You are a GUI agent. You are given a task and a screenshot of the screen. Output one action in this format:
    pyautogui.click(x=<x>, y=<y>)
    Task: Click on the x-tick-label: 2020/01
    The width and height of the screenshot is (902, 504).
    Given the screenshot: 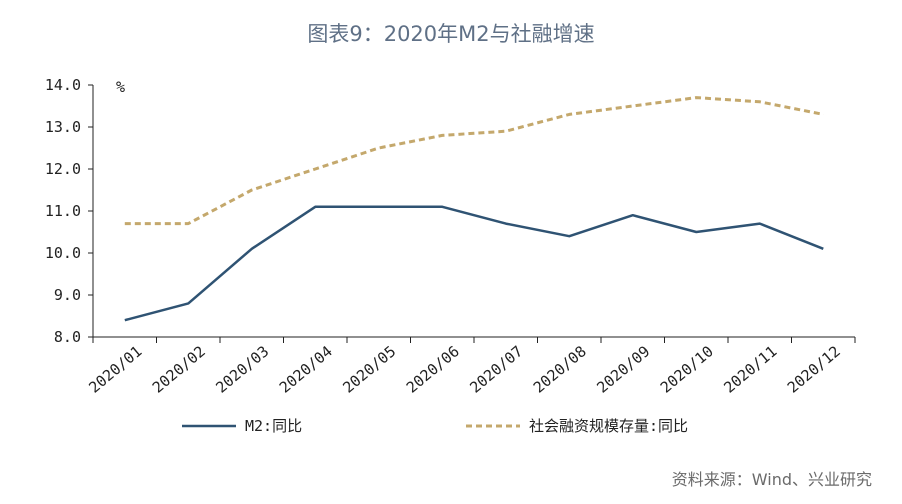 What is the action you would take?
    pyautogui.click(x=115, y=369)
    